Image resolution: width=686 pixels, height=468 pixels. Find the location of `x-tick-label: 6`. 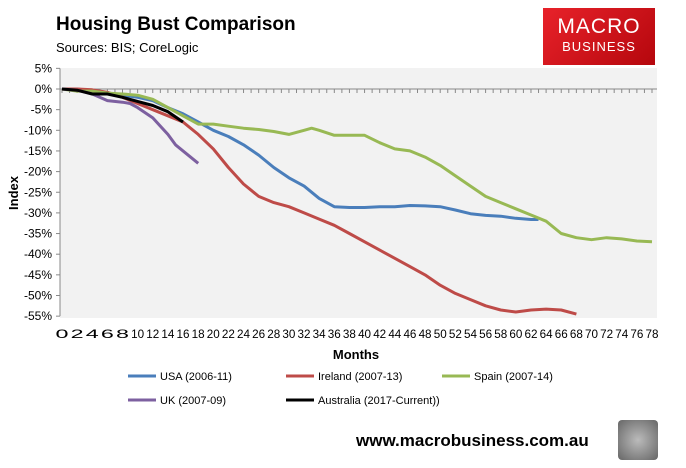

x-tick-label: 6 is located at coordinates (108, 334).